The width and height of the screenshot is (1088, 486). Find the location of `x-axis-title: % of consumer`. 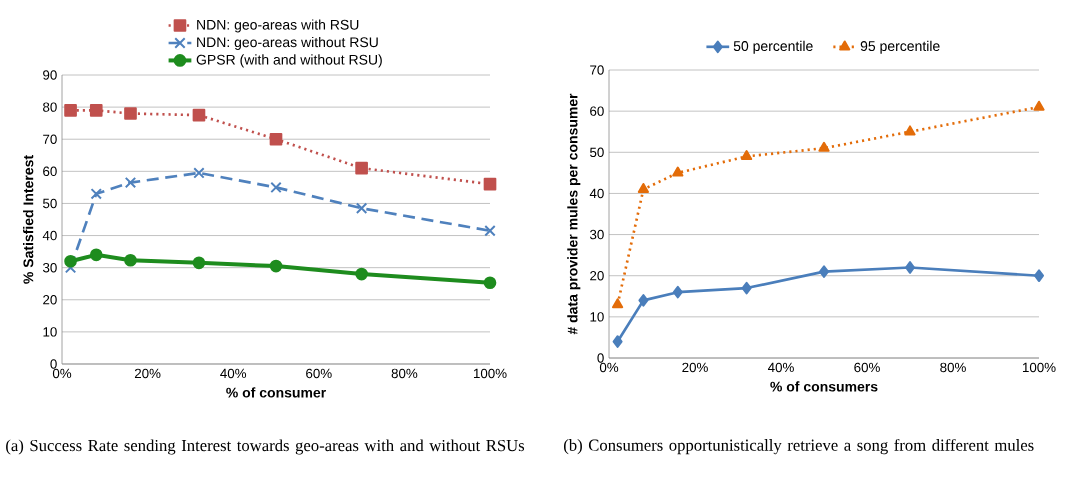

x-axis-title: % of consumer is located at coordinates (276, 392).